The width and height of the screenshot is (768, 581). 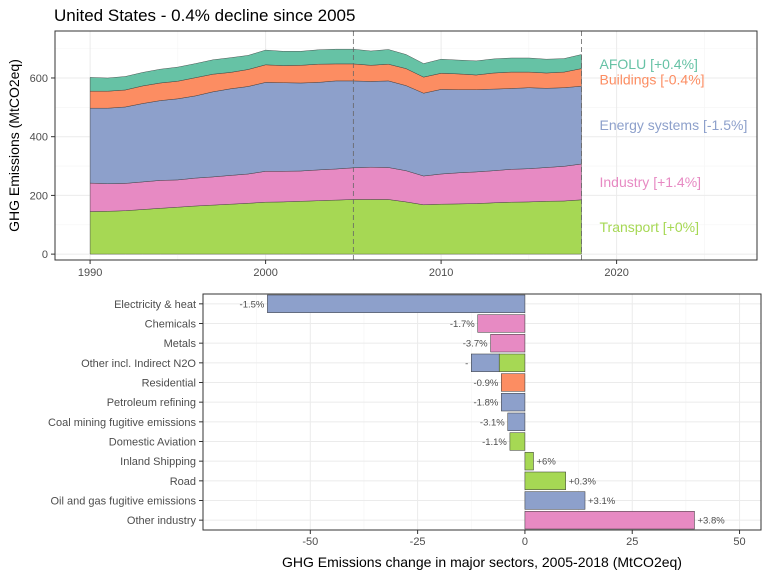 What do you see at coordinates (152, 443) in the screenshot?
I see `category-label: Domestic Aviation` at bounding box center [152, 443].